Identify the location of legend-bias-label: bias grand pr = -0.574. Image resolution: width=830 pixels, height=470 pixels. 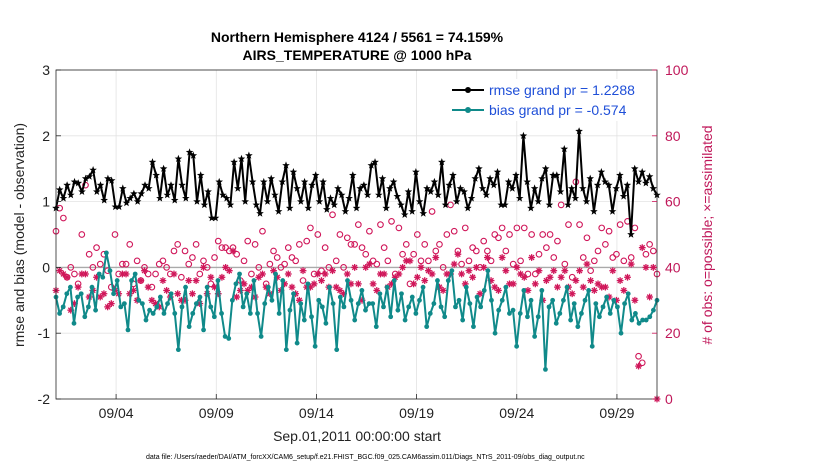
(558, 110).